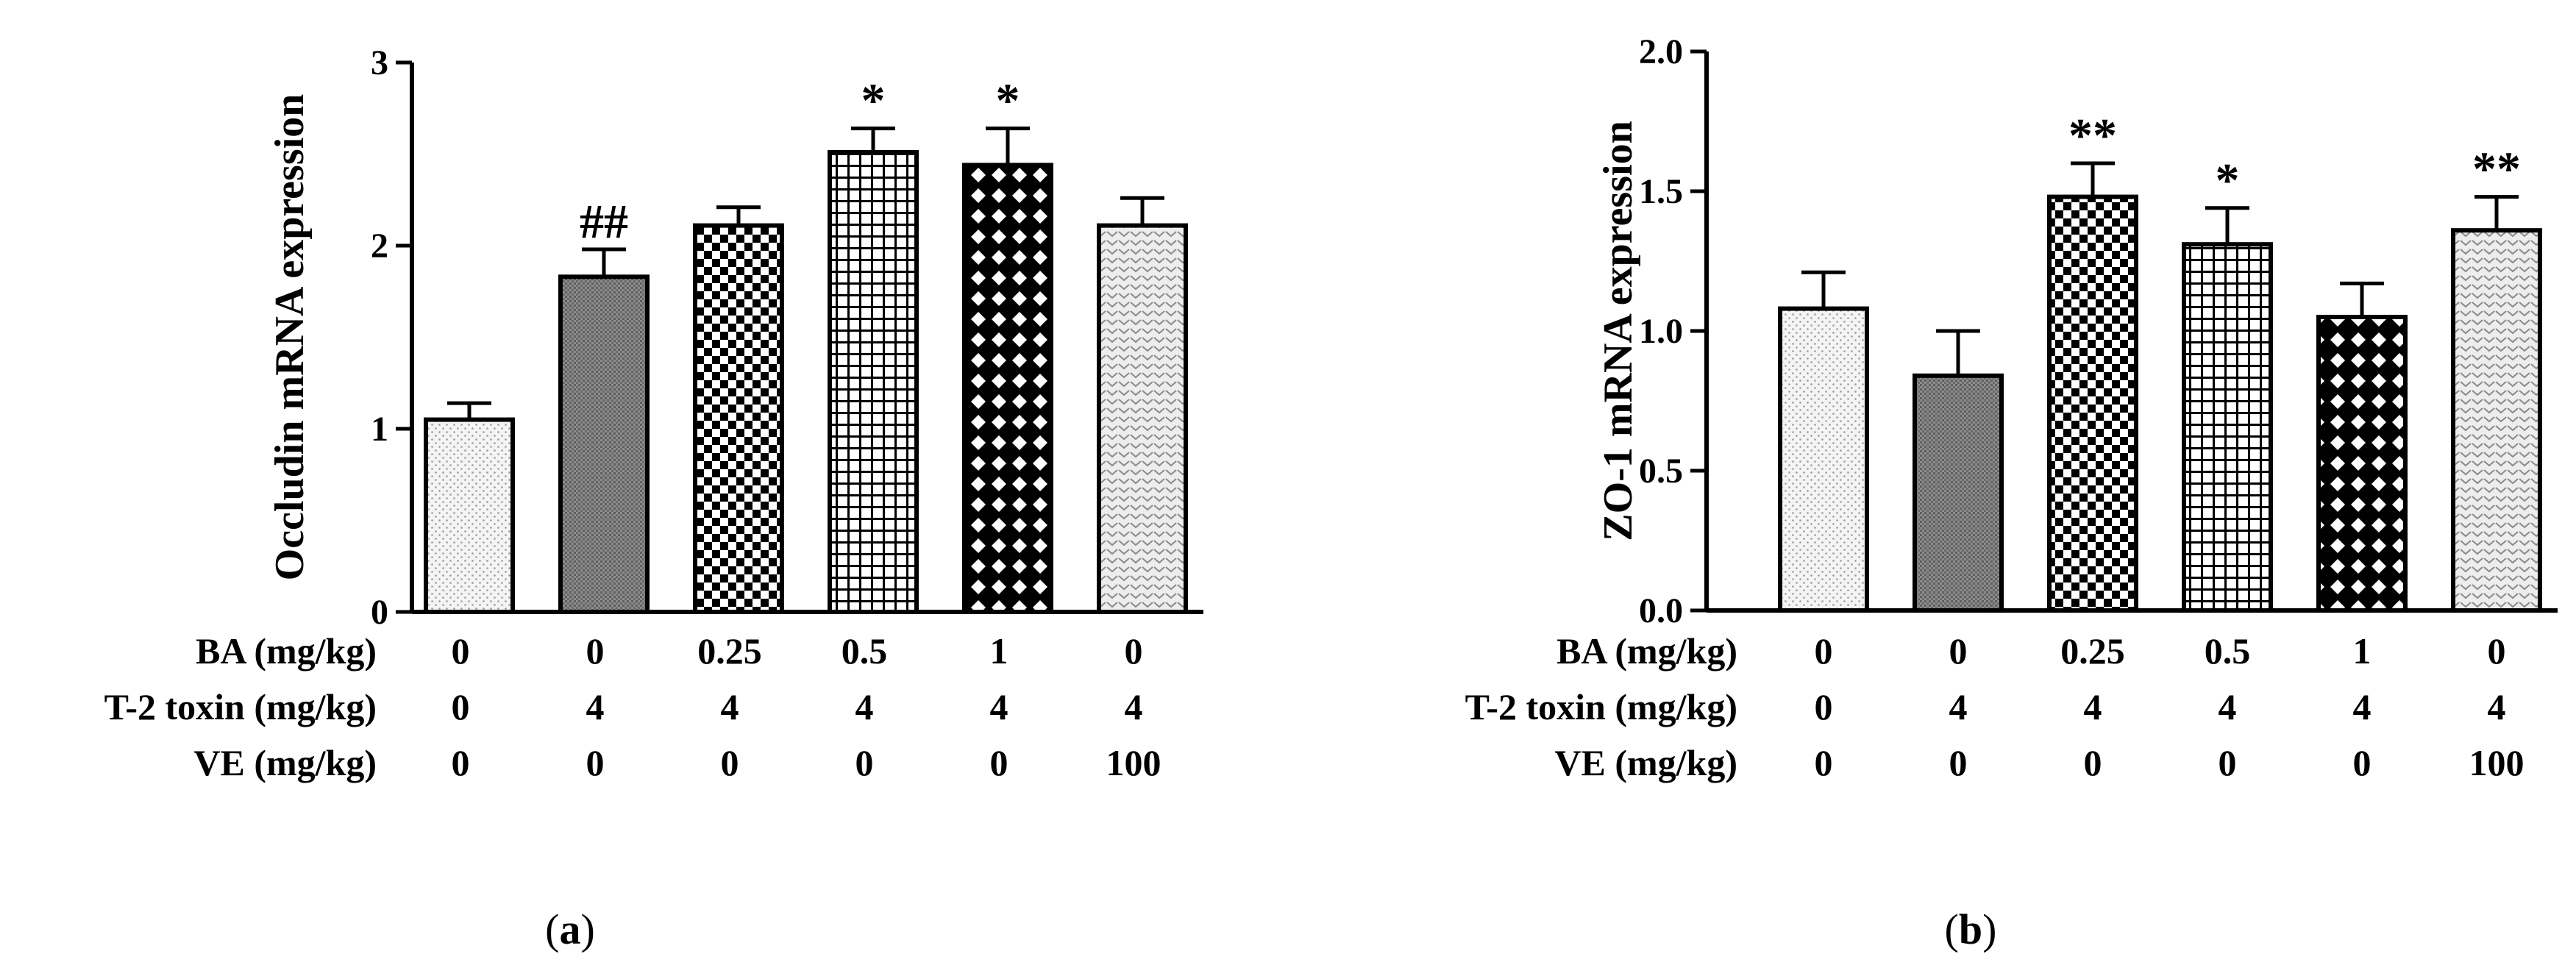  Describe the element at coordinates (1661, 610) in the screenshot. I see `y-tick-label: 0.0` at that location.